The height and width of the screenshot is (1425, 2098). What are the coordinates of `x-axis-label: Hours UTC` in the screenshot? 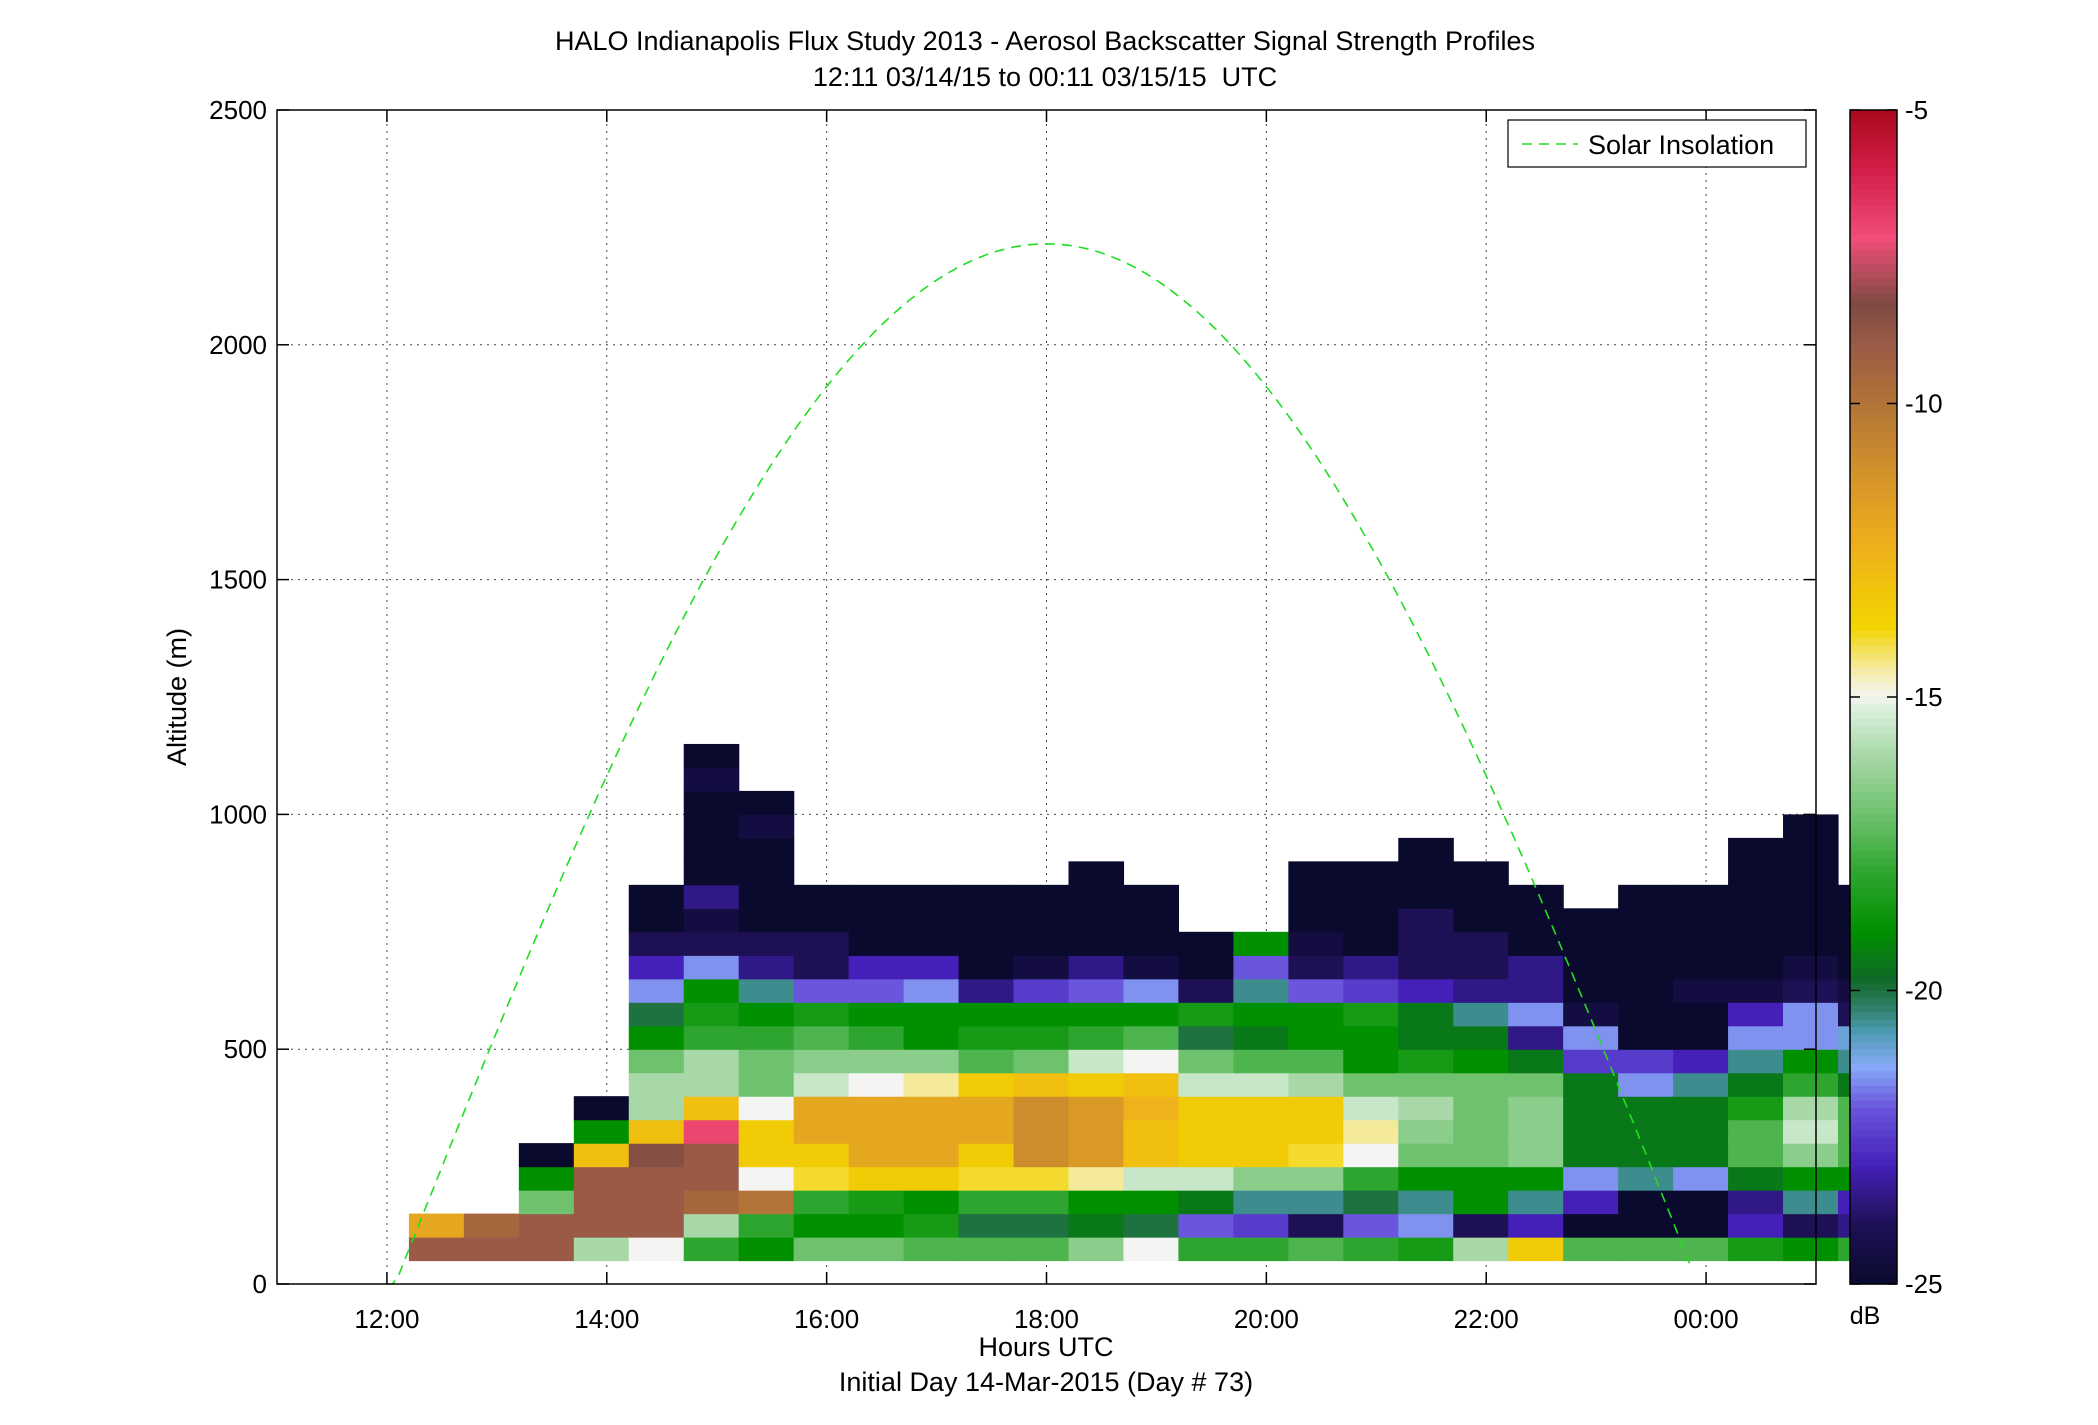 It's located at (1045, 1347).